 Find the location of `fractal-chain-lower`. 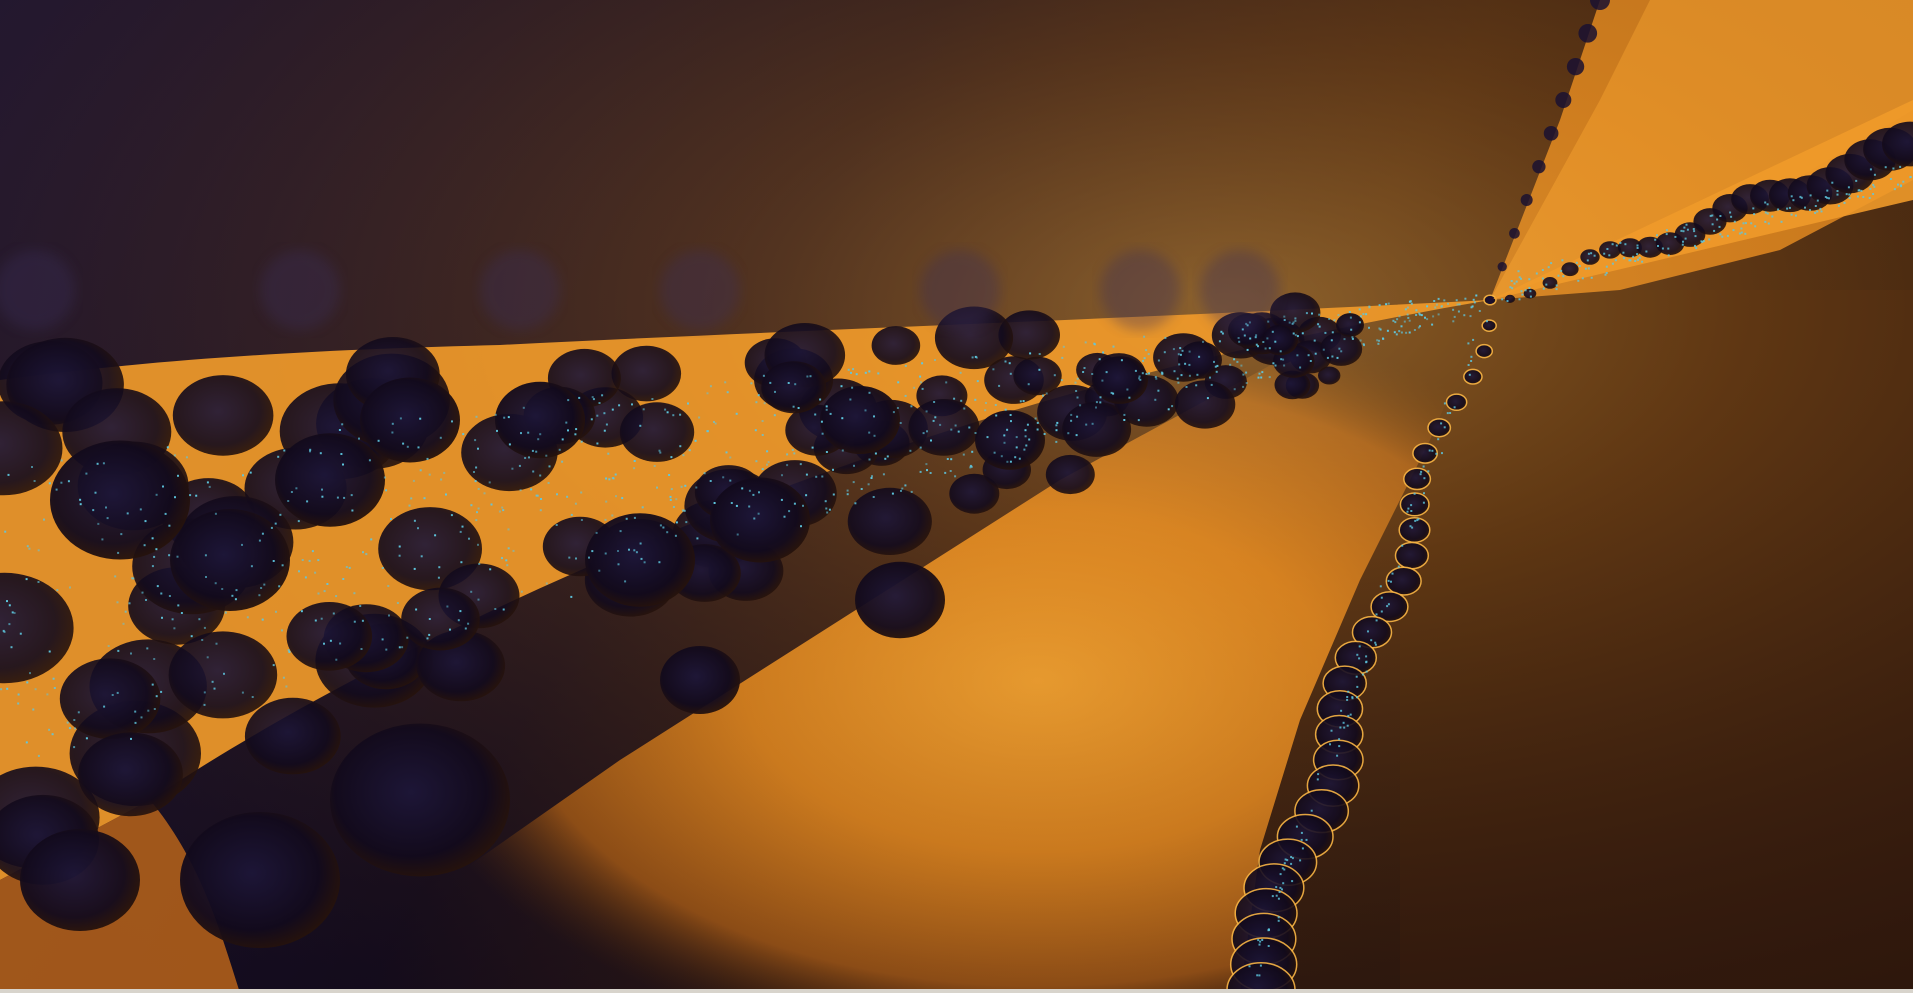

fractal-chain-lower is located at coordinates (1361, 643).